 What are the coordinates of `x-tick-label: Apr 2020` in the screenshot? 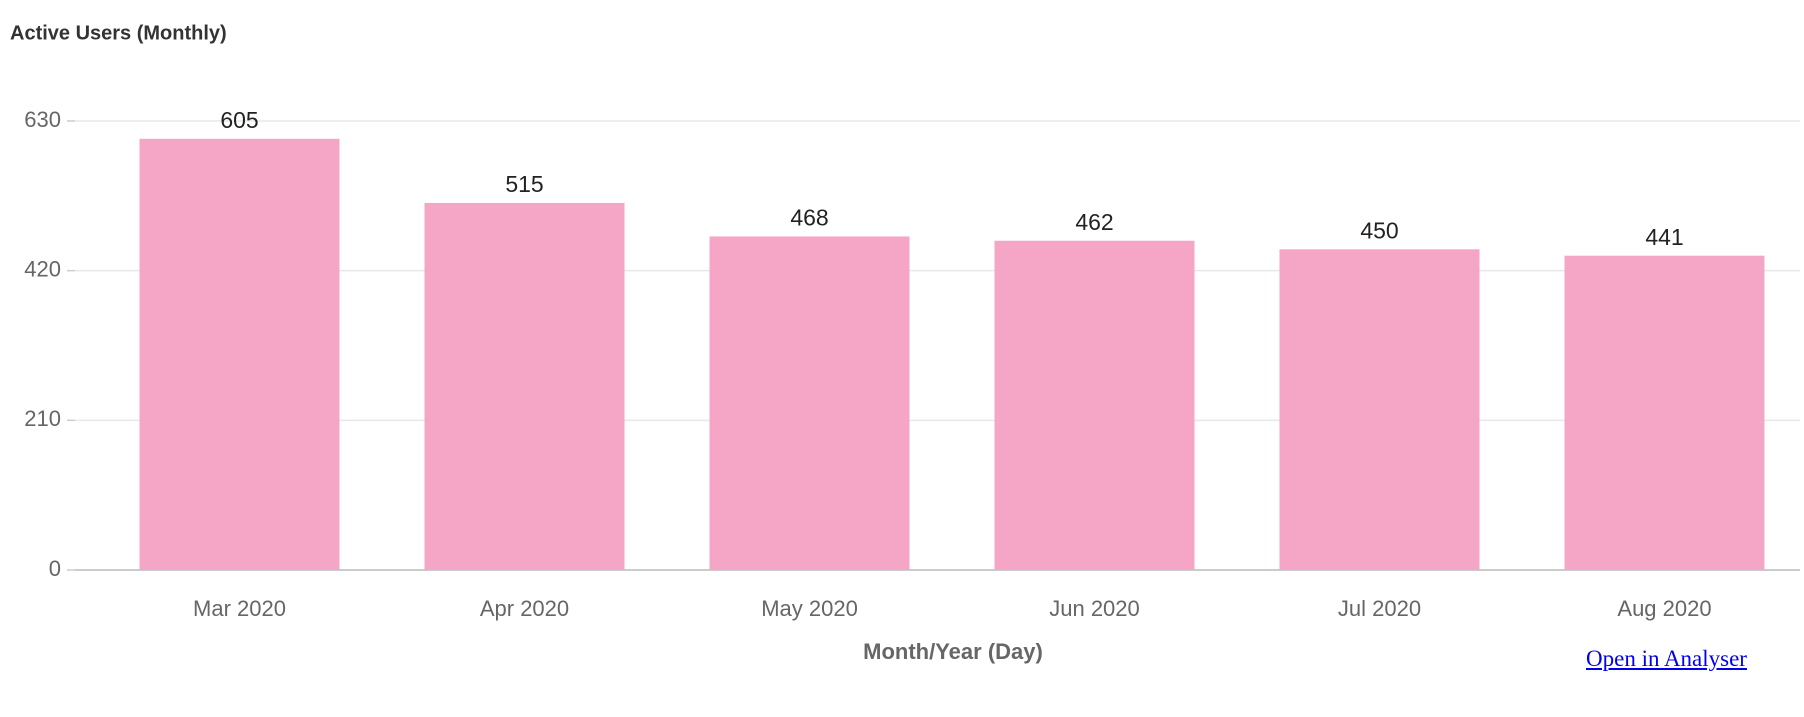 It's located at (524, 608).